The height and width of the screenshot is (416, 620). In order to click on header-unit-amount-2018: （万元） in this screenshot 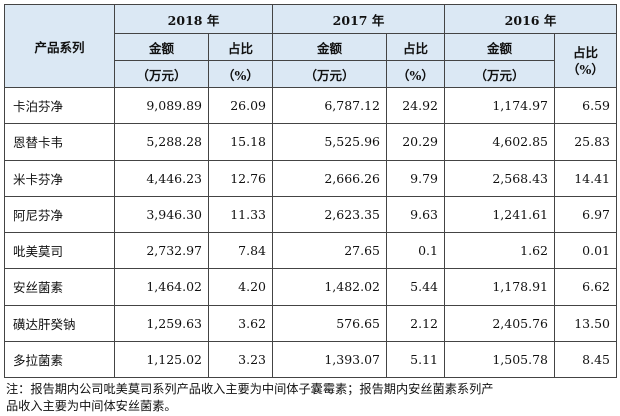, I will do `click(161, 74)`.